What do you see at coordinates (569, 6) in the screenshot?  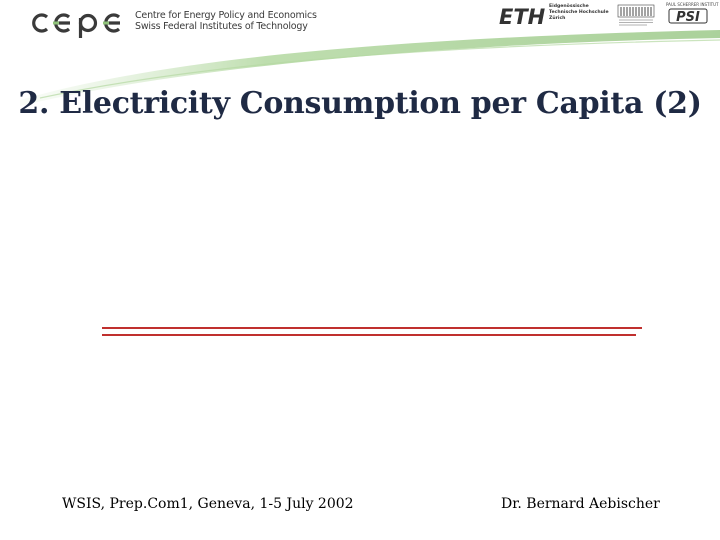 I see `eth-line1: Eidgenössische` at bounding box center [569, 6].